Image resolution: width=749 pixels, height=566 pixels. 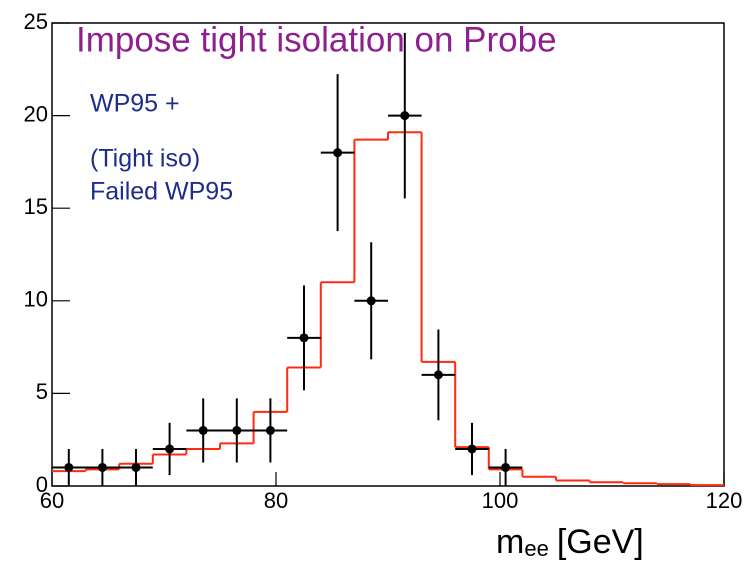 I want to click on y-tick-label: 5, so click(x=42, y=391).